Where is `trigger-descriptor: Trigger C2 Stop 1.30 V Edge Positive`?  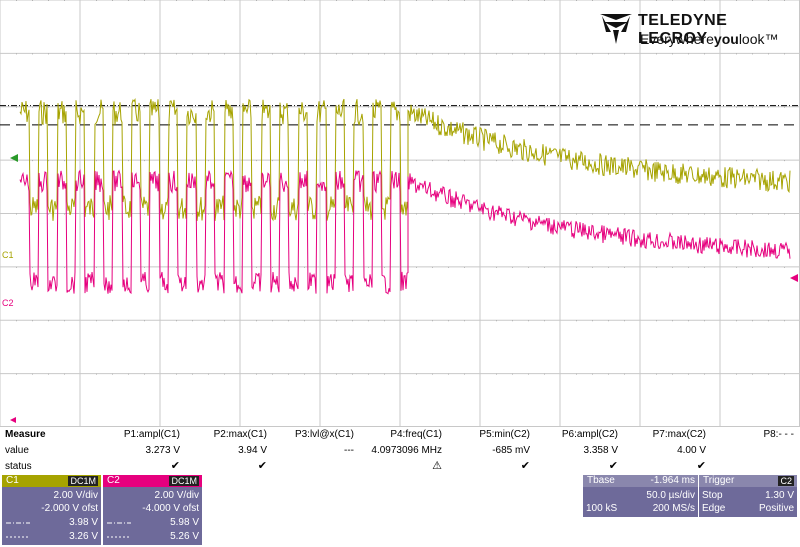 trigger-descriptor: Trigger C2 Stop 1.30 V Edge Positive is located at coordinates (748, 496).